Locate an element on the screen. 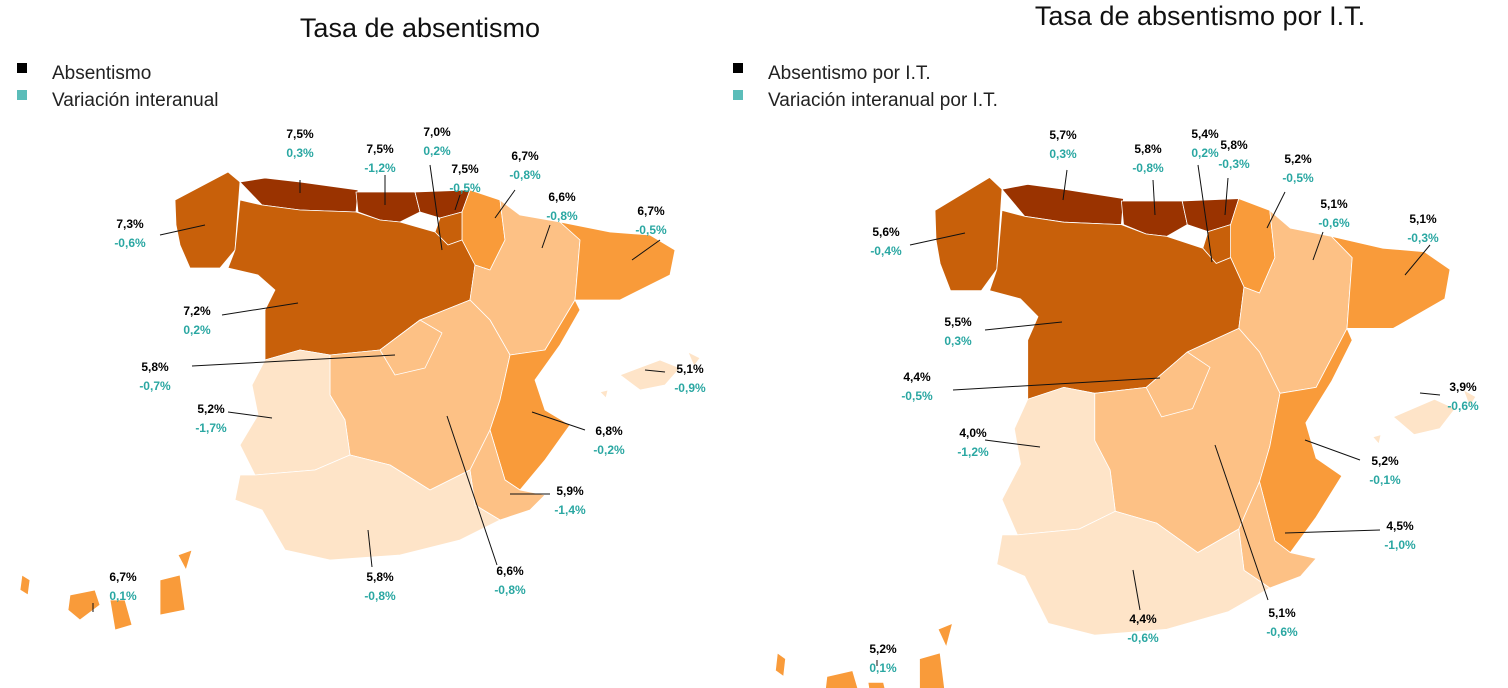 The width and height of the screenshot is (1508, 688). legend-label: Absentismo por I.T. is located at coordinates (849, 73).